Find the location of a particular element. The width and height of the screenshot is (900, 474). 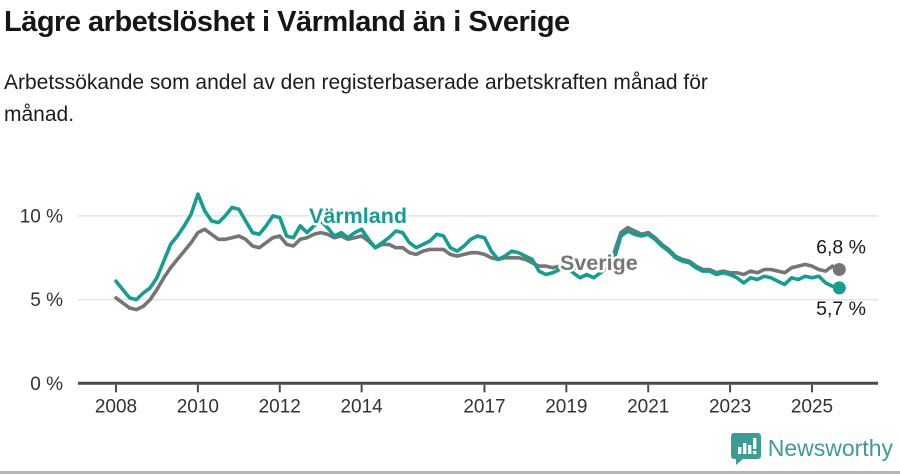

newsworthy-logo-icon is located at coordinates (745, 448).